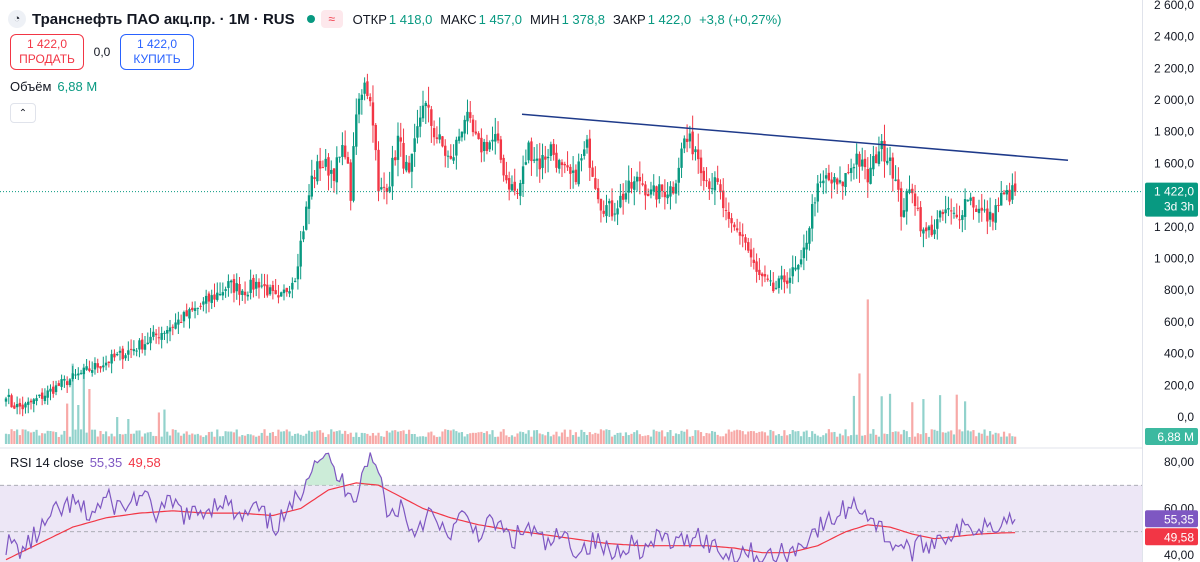  Describe the element at coordinates (85, 462) in the screenshot. I see `rsi-legend: RSI 14 close 55,35 49,58` at that location.